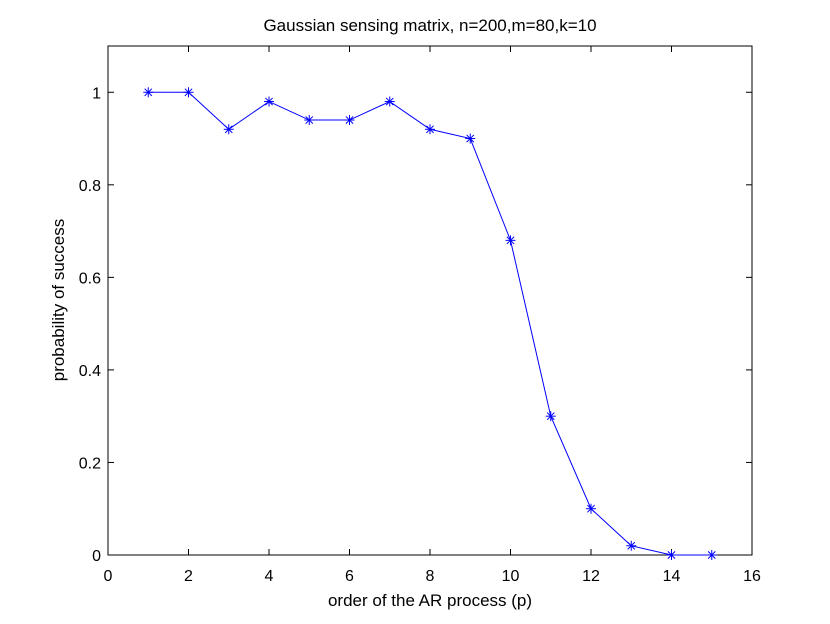 The height and width of the screenshot is (624, 830). Describe the element at coordinates (188, 576) in the screenshot. I see `x-tick-label: 2` at that location.